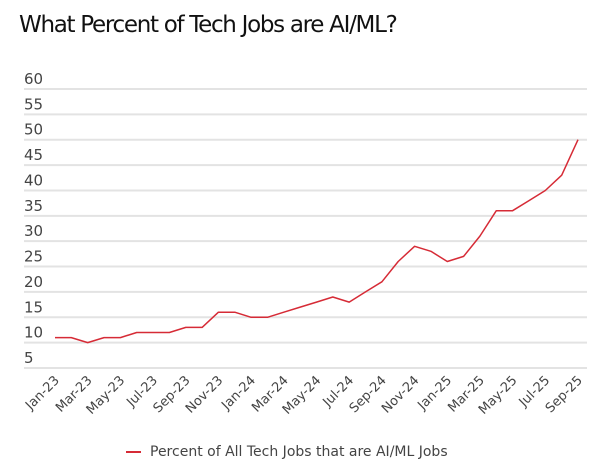 The image size is (612, 473). What do you see at coordinates (33, 79) in the screenshot?
I see `y-tick-label: 60` at bounding box center [33, 79].